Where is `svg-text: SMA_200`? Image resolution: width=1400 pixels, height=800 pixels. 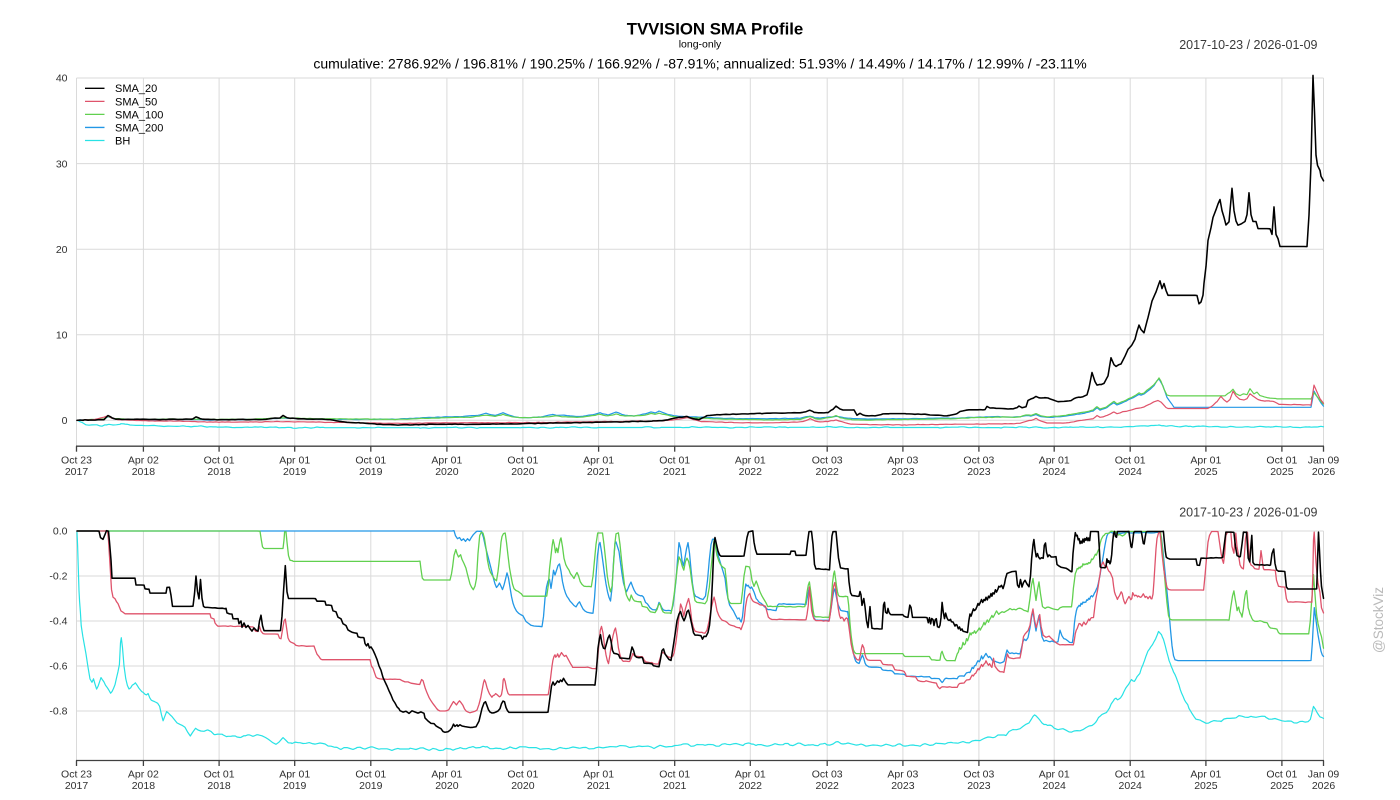
svg-text: SMA_200 is located at coordinates (139, 128).